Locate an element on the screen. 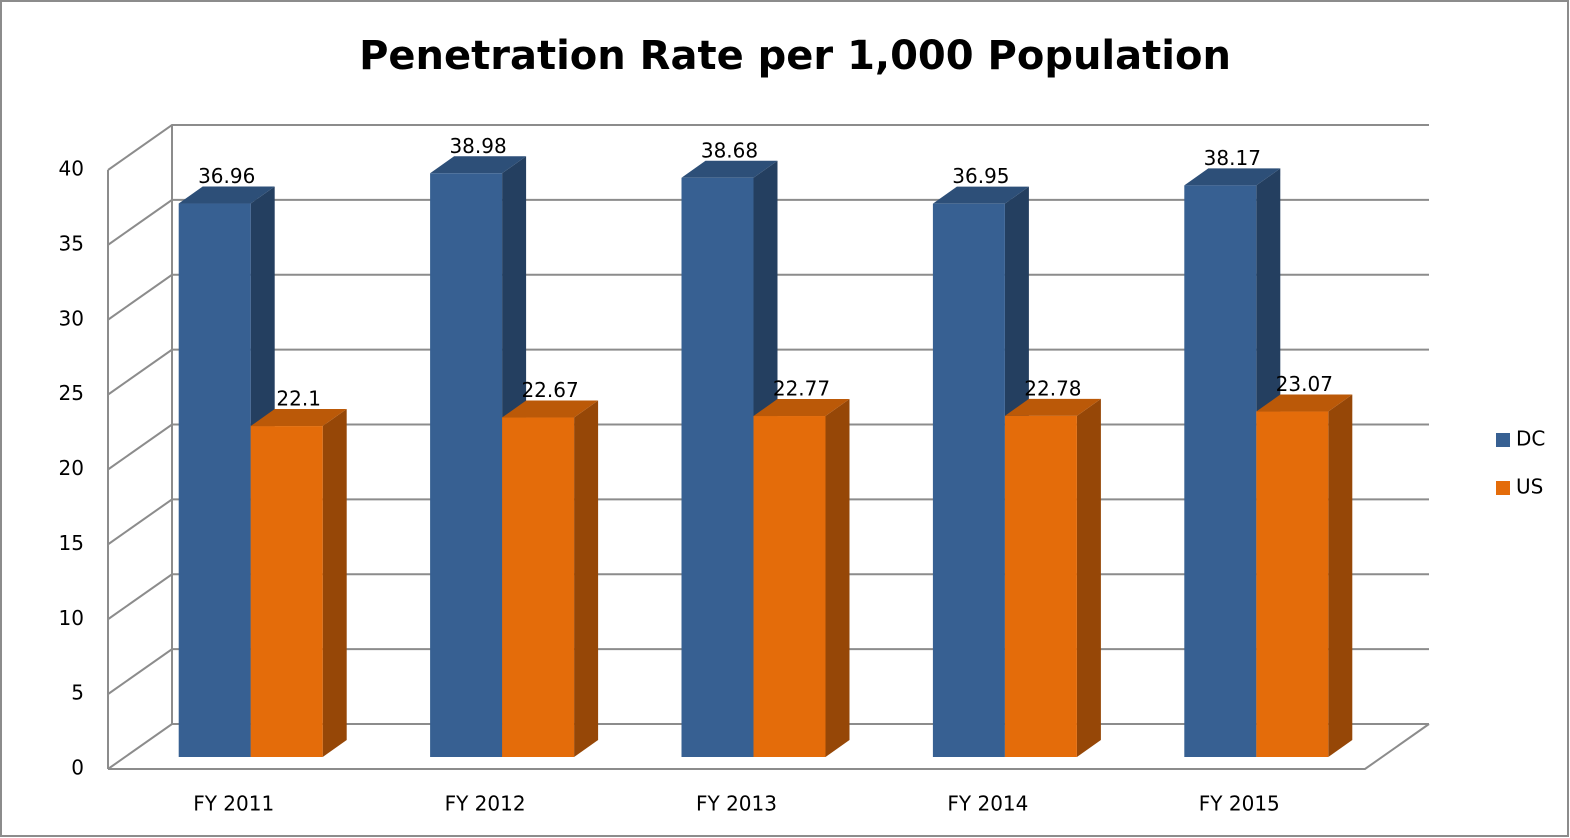 This screenshot has width=1570, height=838. y-tick-label: 20 is located at coordinates (71, 468).